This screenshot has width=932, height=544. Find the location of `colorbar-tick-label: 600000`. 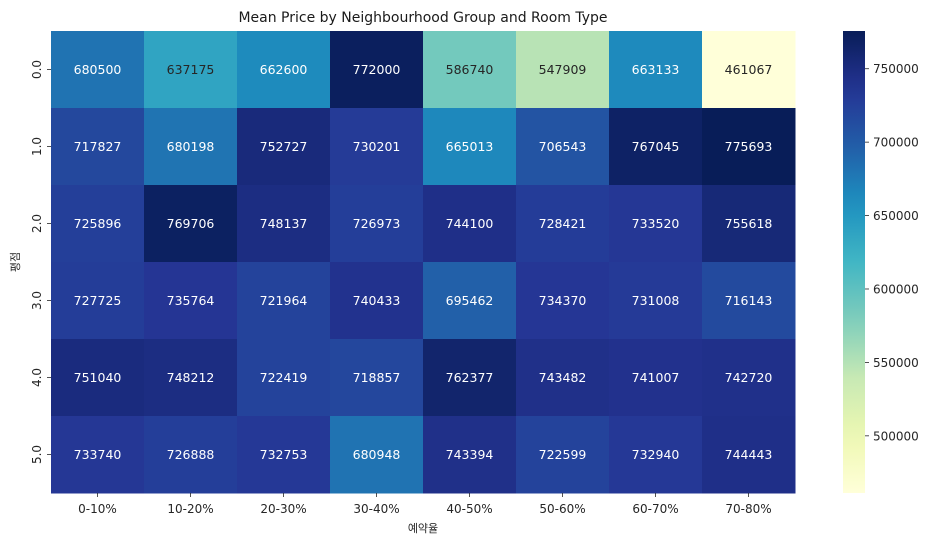

colorbar-tick-label: 600000 is located at coordinates (896, 289).